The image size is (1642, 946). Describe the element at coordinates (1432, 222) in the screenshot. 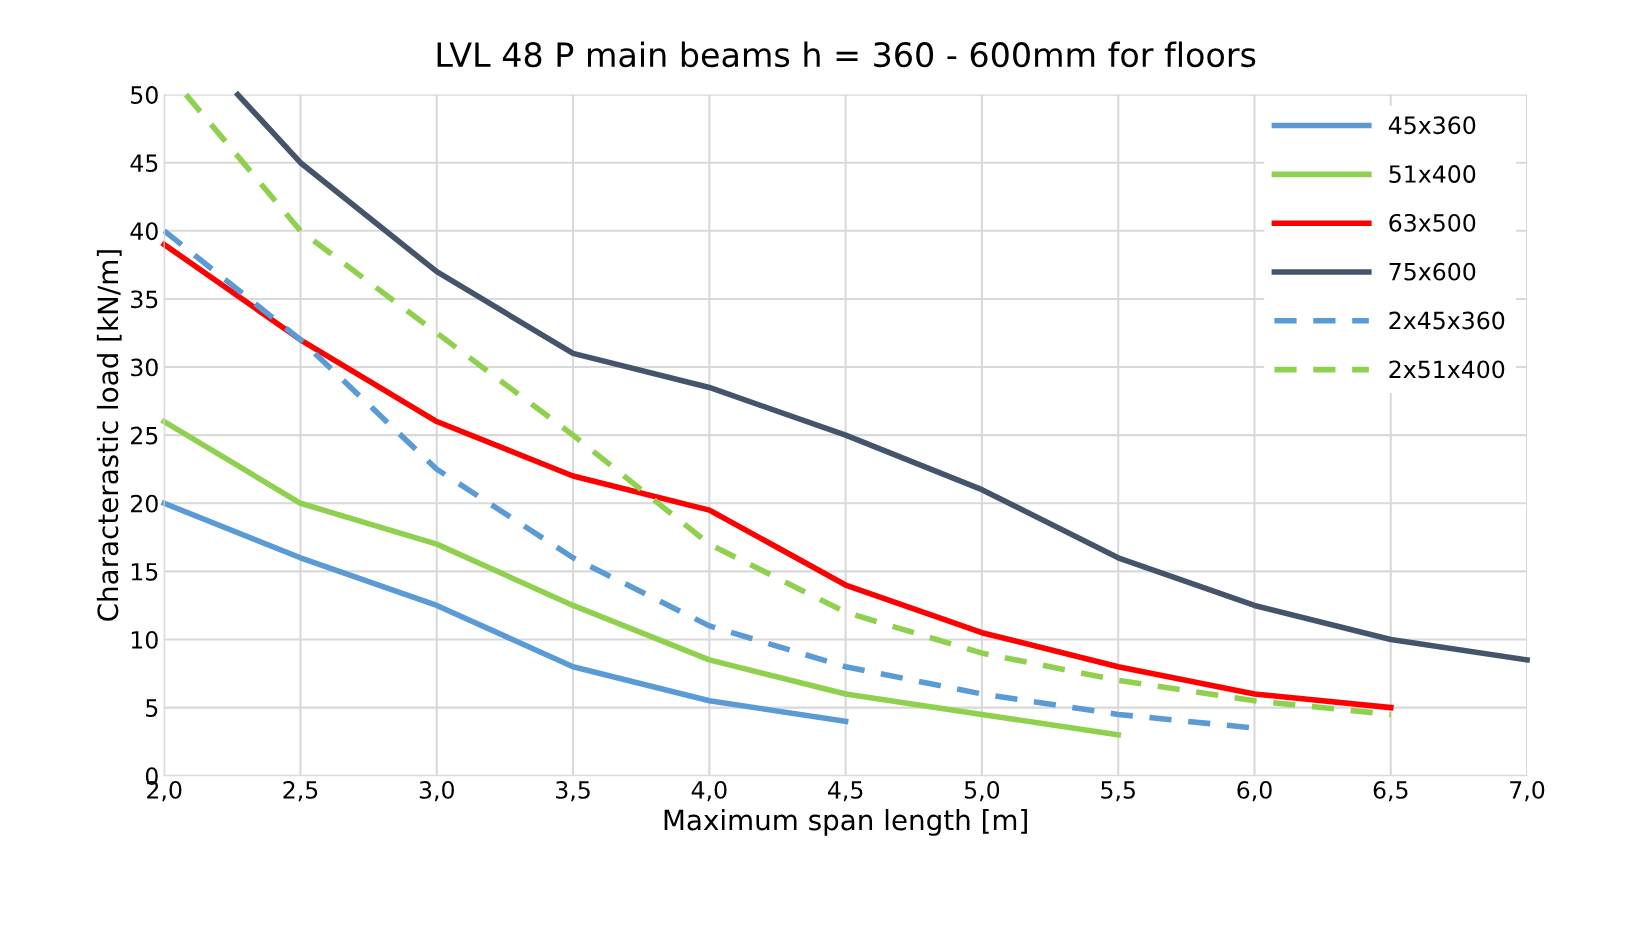

I see `legend-label: 63x500` at that location.